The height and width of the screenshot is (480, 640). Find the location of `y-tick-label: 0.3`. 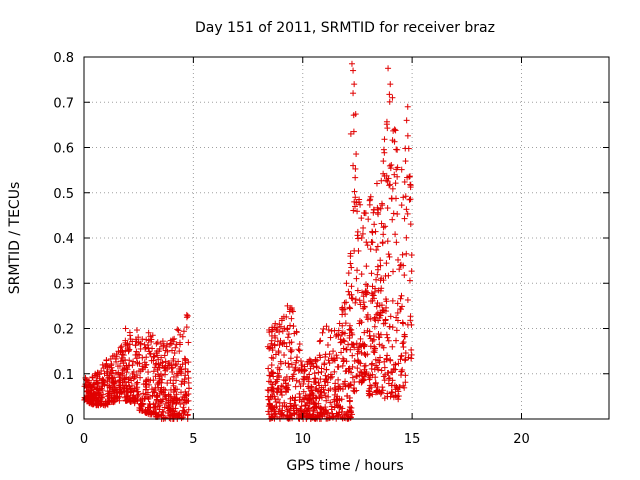

y-tick-label: 0.3 is located at coordinates (63, 284).